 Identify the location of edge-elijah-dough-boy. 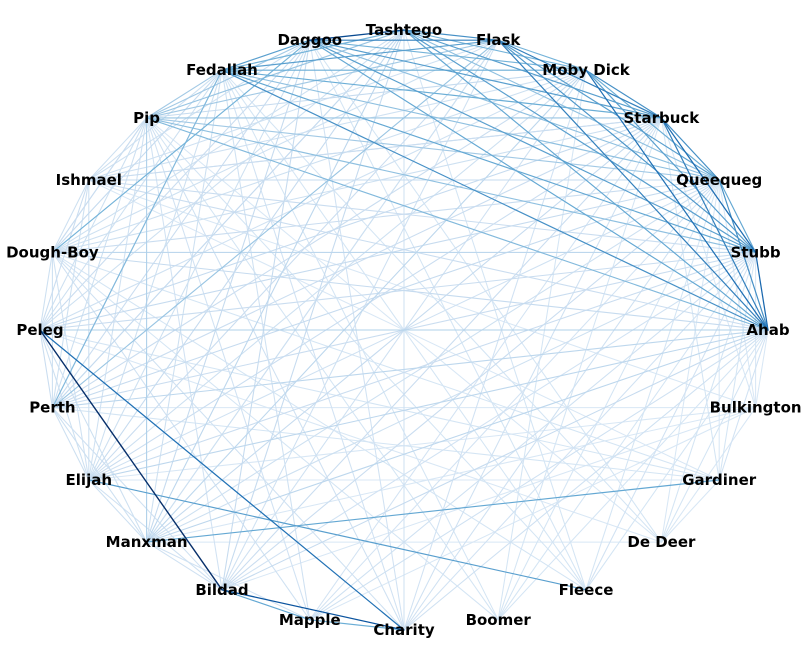
(70, 366).